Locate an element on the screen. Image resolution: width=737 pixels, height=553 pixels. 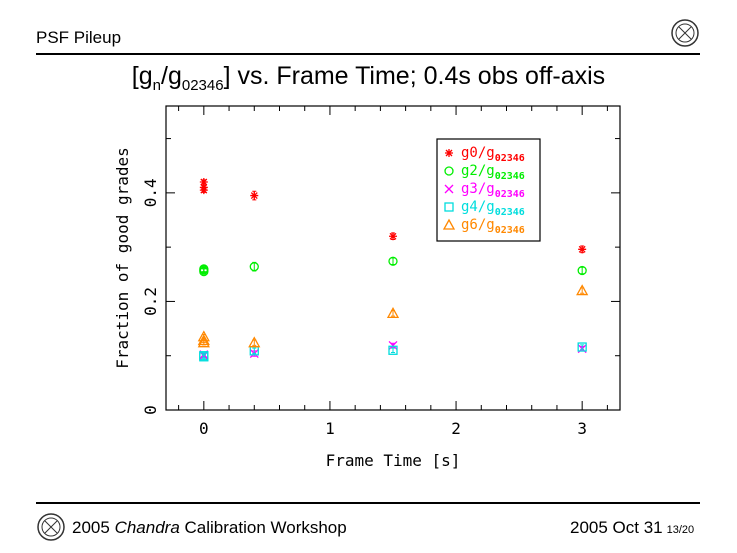
section-title: PSF Pileup is located at coordinates (79, 37).